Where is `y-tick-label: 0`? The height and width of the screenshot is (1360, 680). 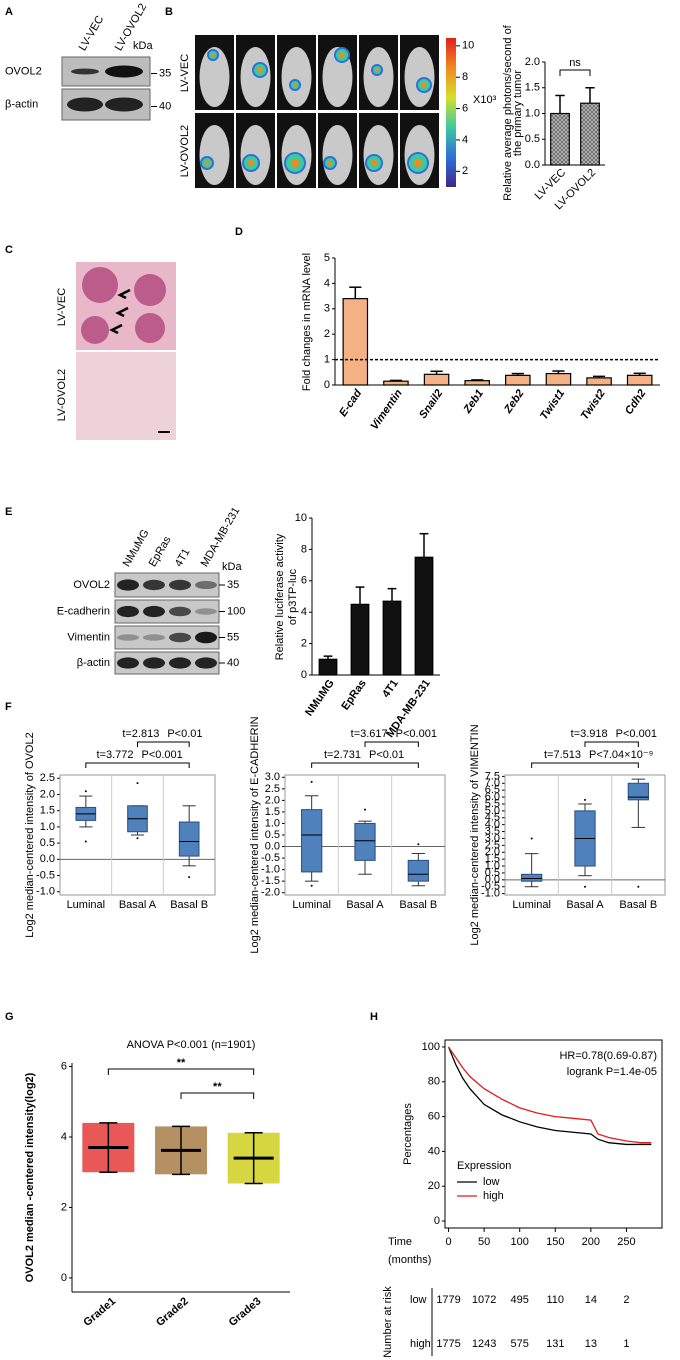
y-tick-label: 0 is located at coordinates (327, 385).